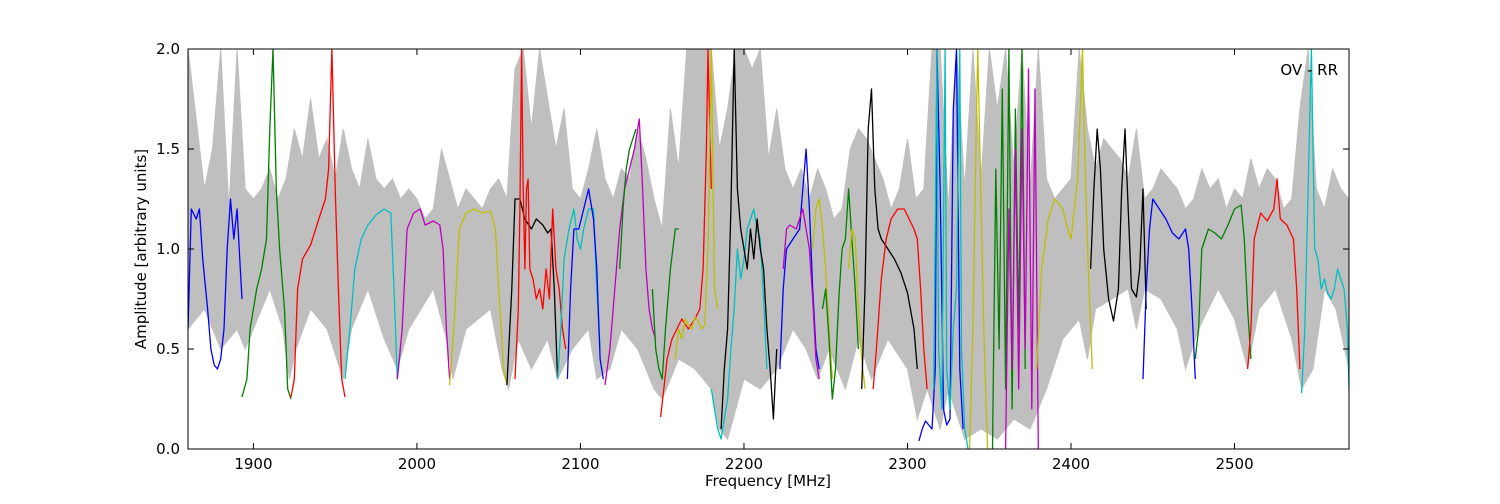 The height and width of the screenshot is (504, 1500). I want to click on x-tick-label: 2000, so click(417, 464).